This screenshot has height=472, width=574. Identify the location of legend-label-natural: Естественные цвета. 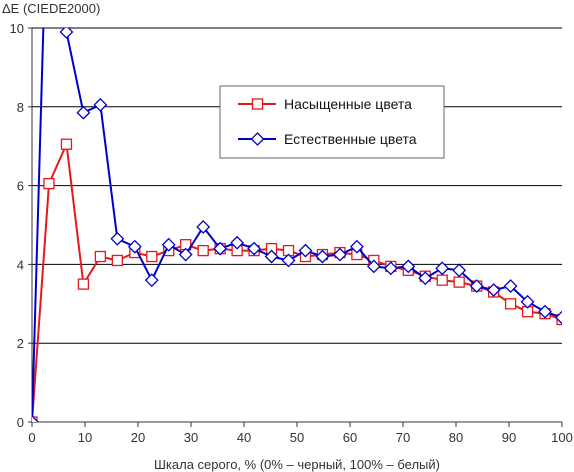
(350, 139).